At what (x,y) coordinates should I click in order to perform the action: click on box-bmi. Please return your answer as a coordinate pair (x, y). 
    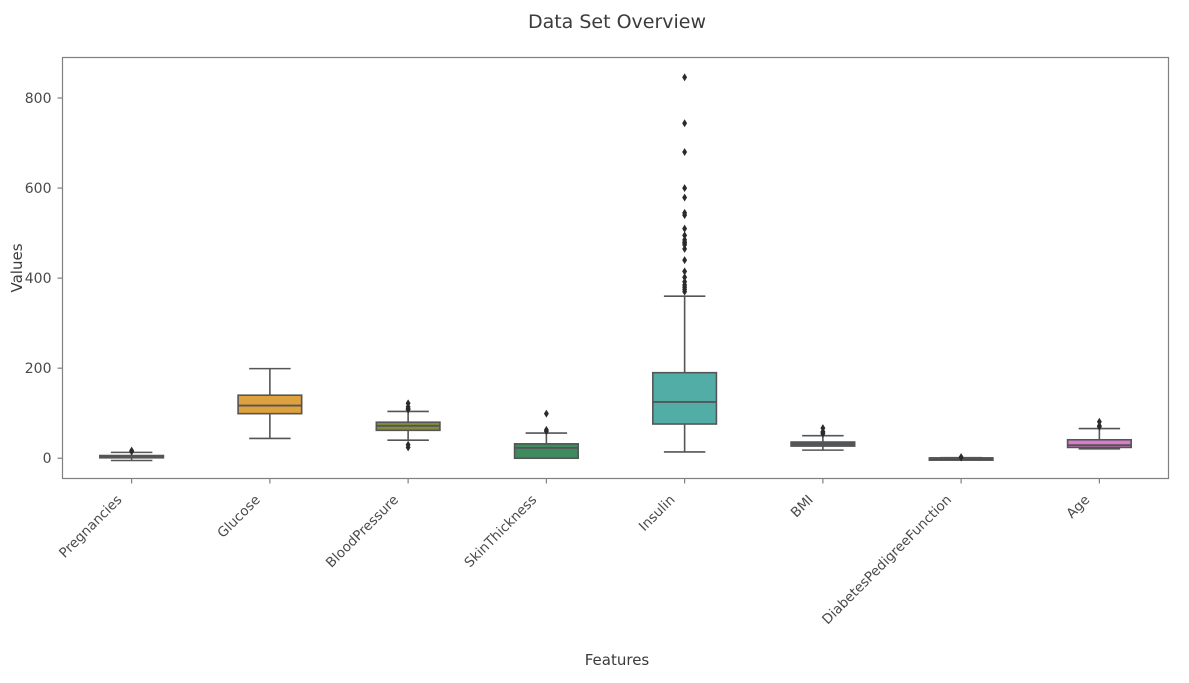
    Looking at the image, I should click on (823, 437).